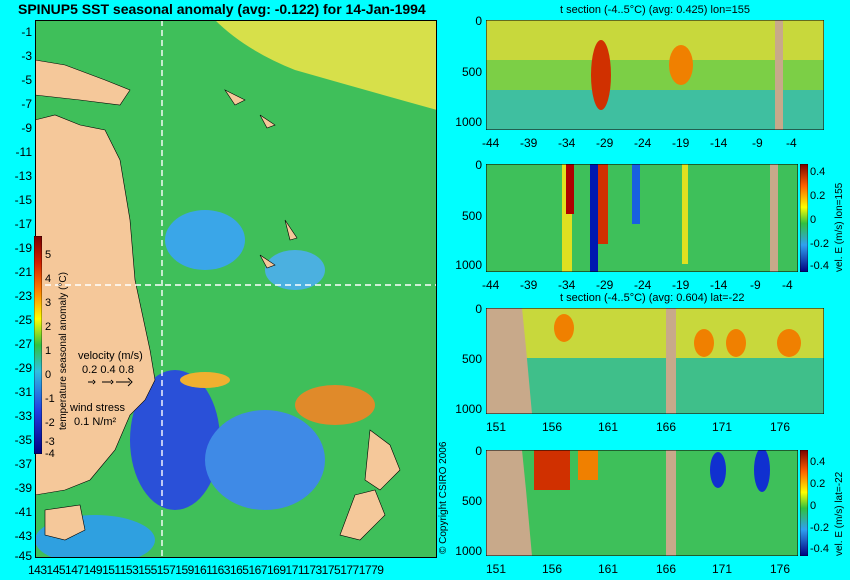 The width and height of the screenshot is (850, 580). What do you see at coordinates (471, 72) in the screenshot?
I see `panel-1-y-tick: 500` at bounding box center [471, 72].